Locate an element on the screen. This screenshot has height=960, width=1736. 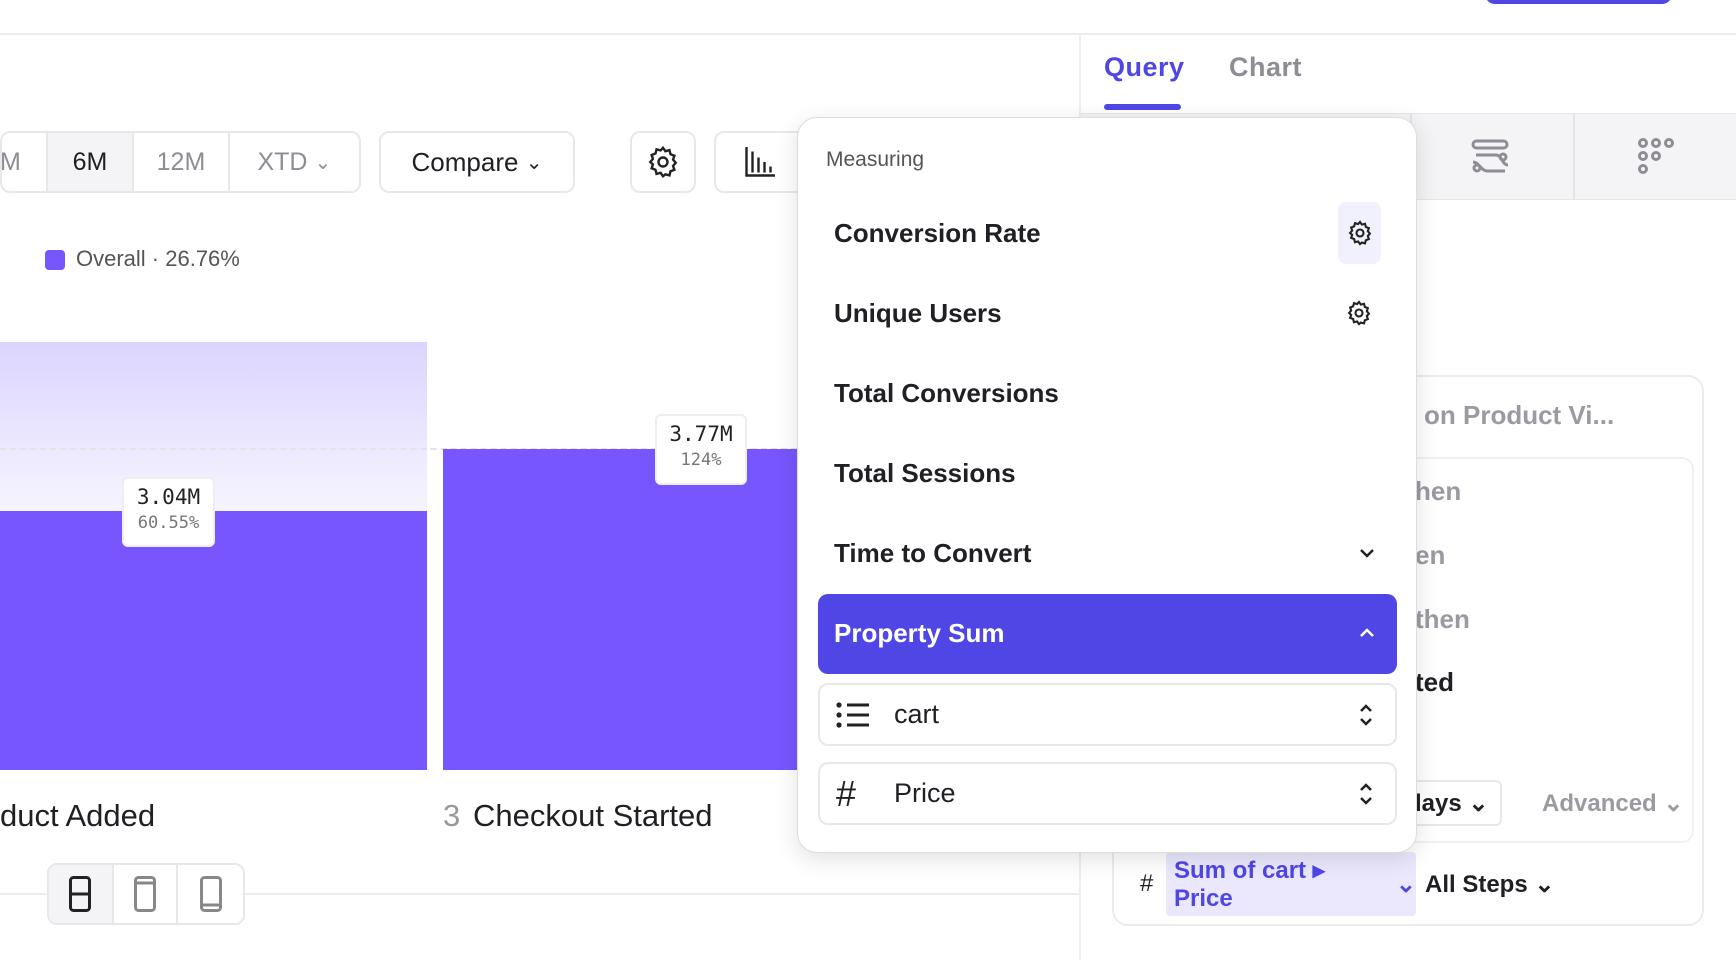
menu-item-unique-users: Unique Users is located at coordinates (918, 313).